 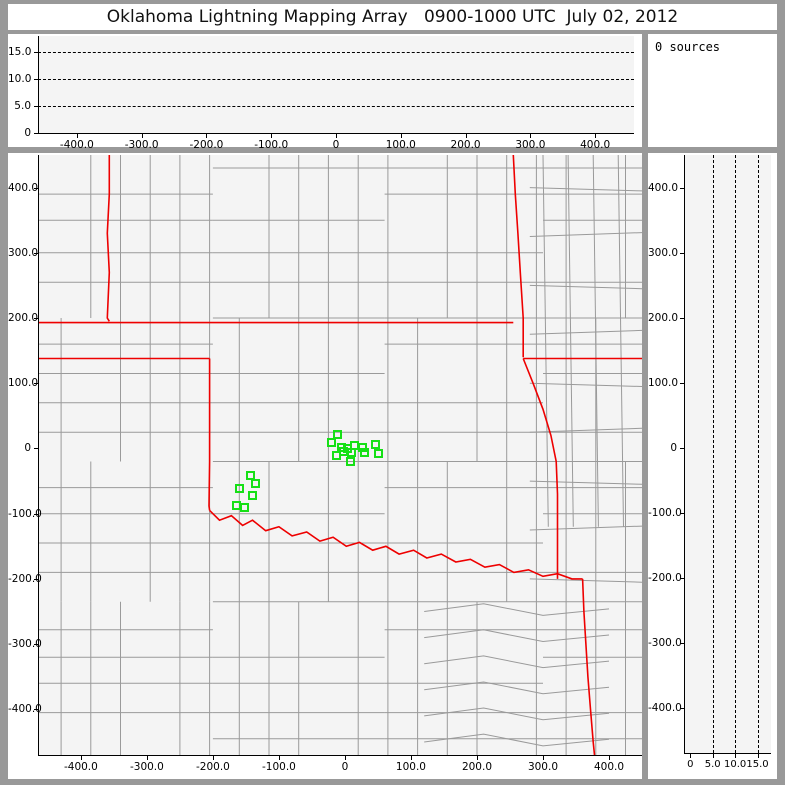 I want to click on state-line-tx-ar-east, so click(x=588, y=666).